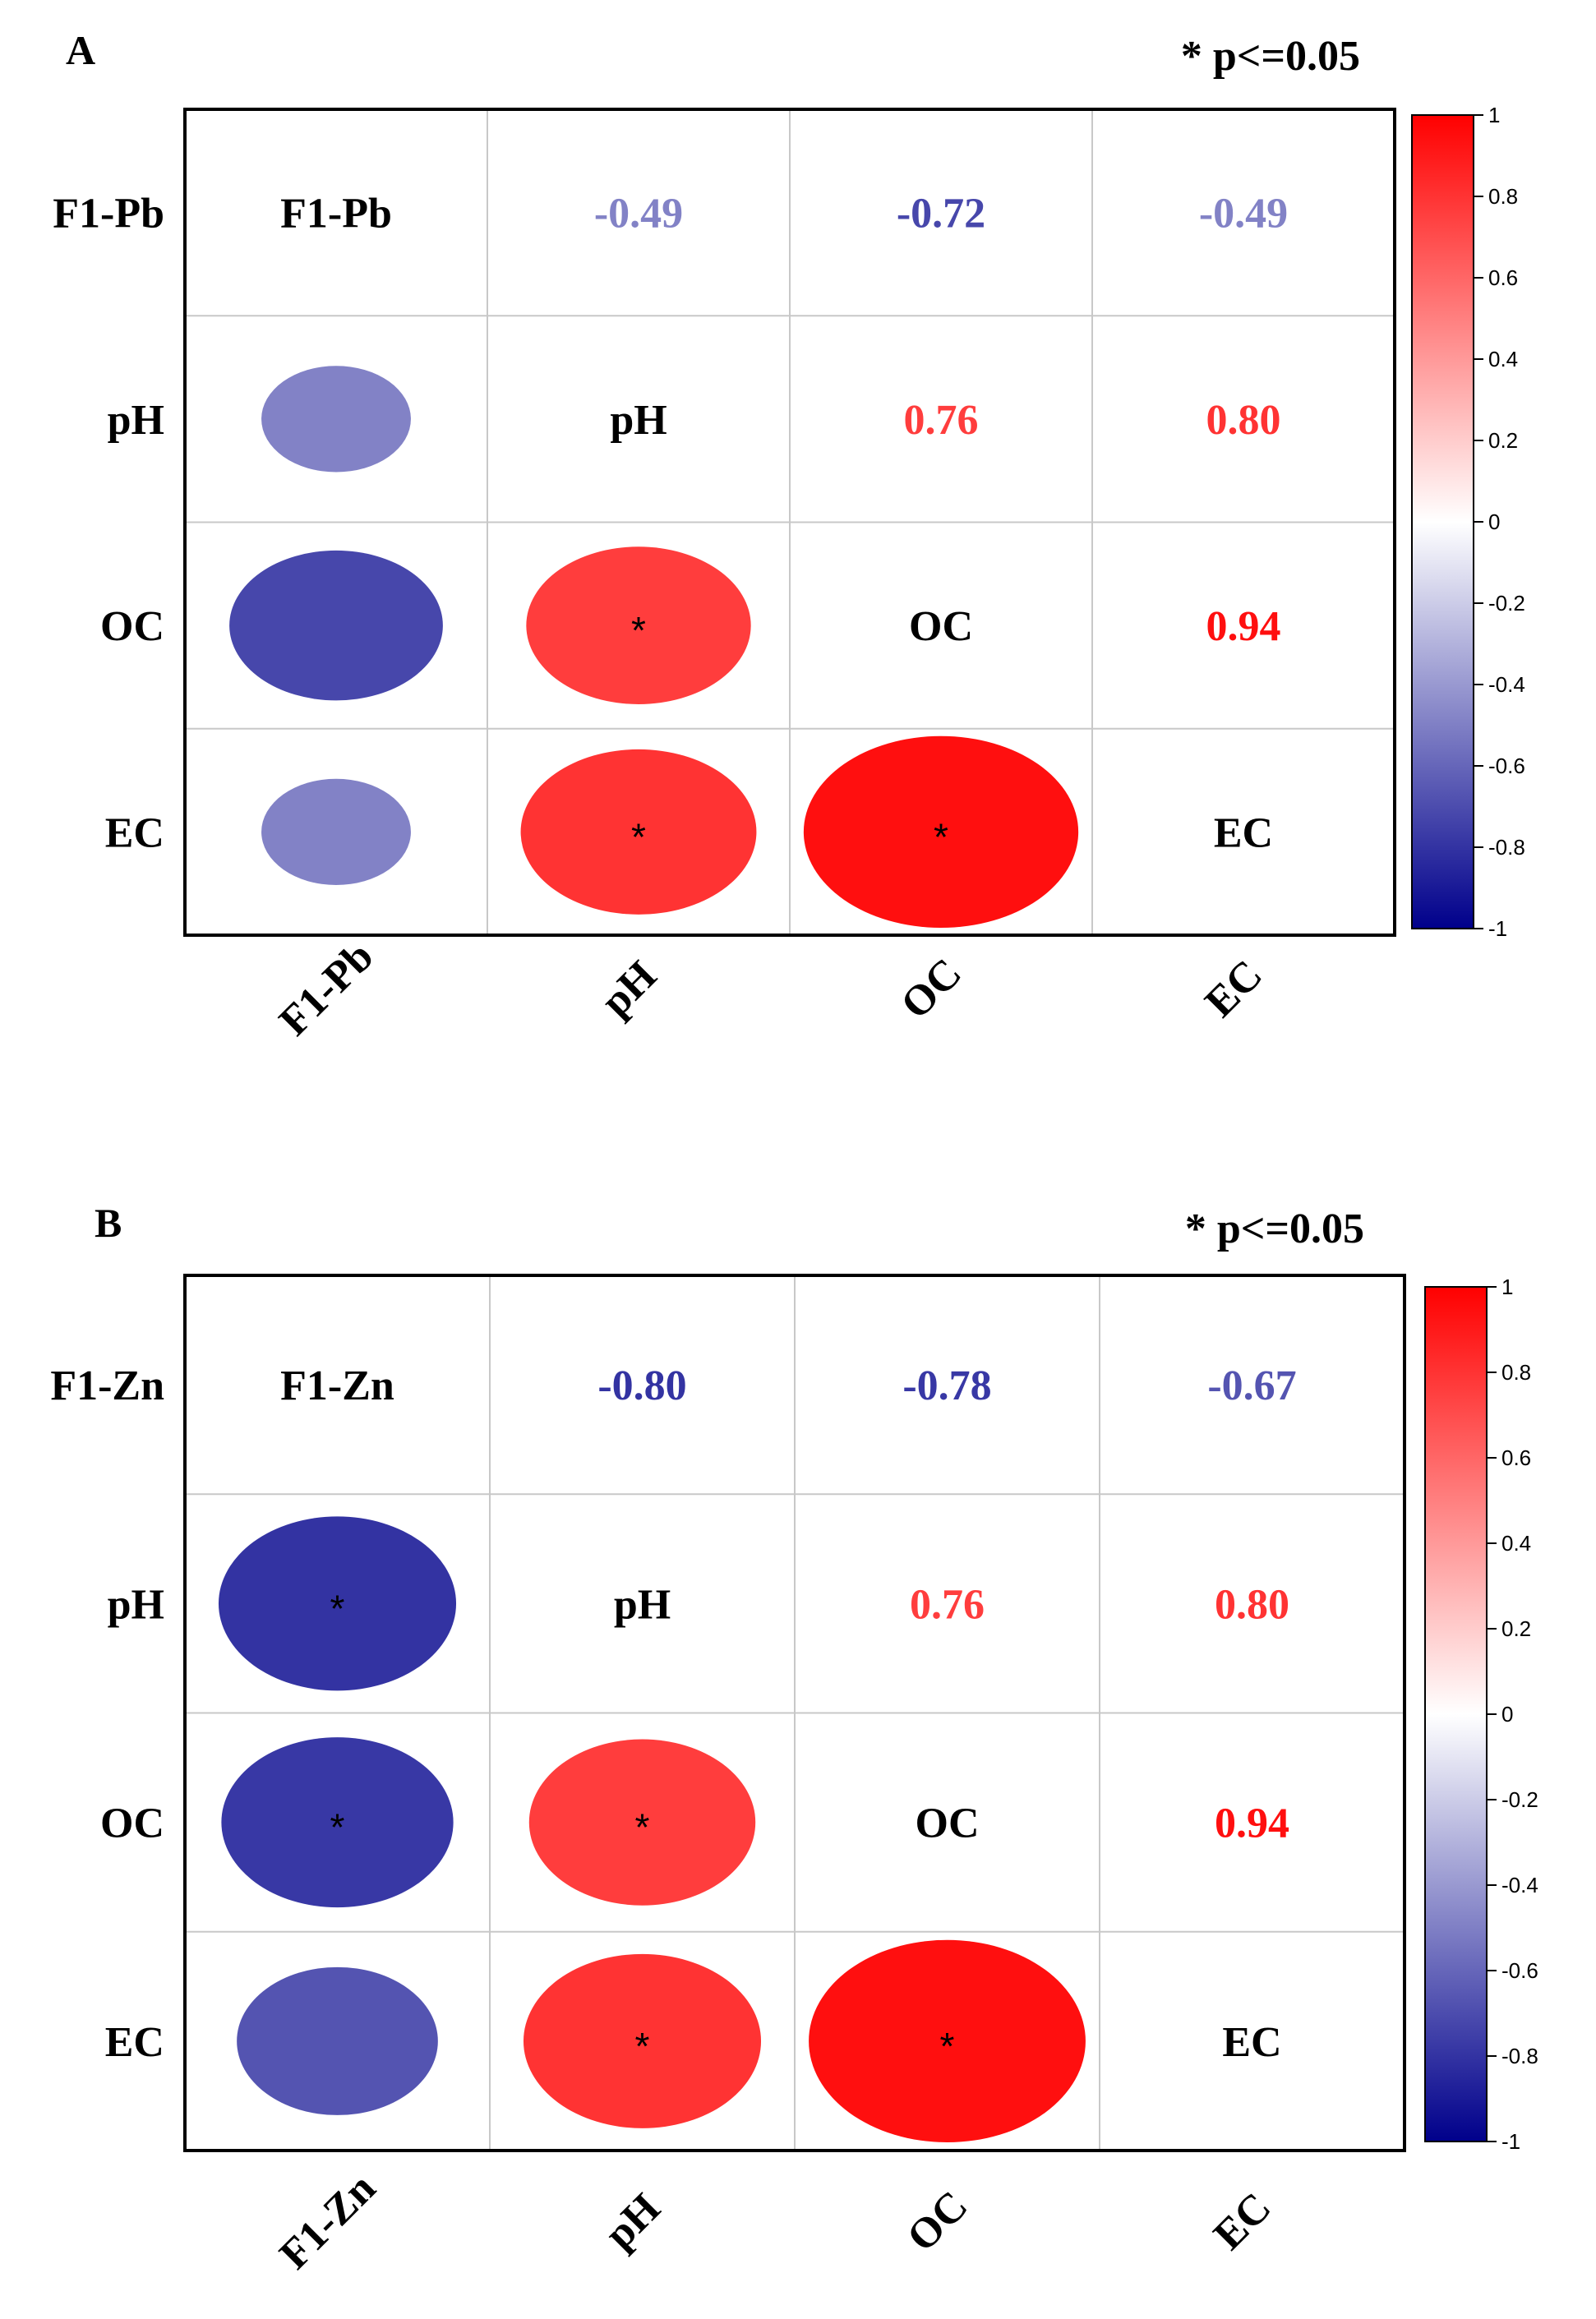 The width and height of the screenshot is (1596, 2319). I want to click on row-tick-label: F1-Pb, so click(109, 214).